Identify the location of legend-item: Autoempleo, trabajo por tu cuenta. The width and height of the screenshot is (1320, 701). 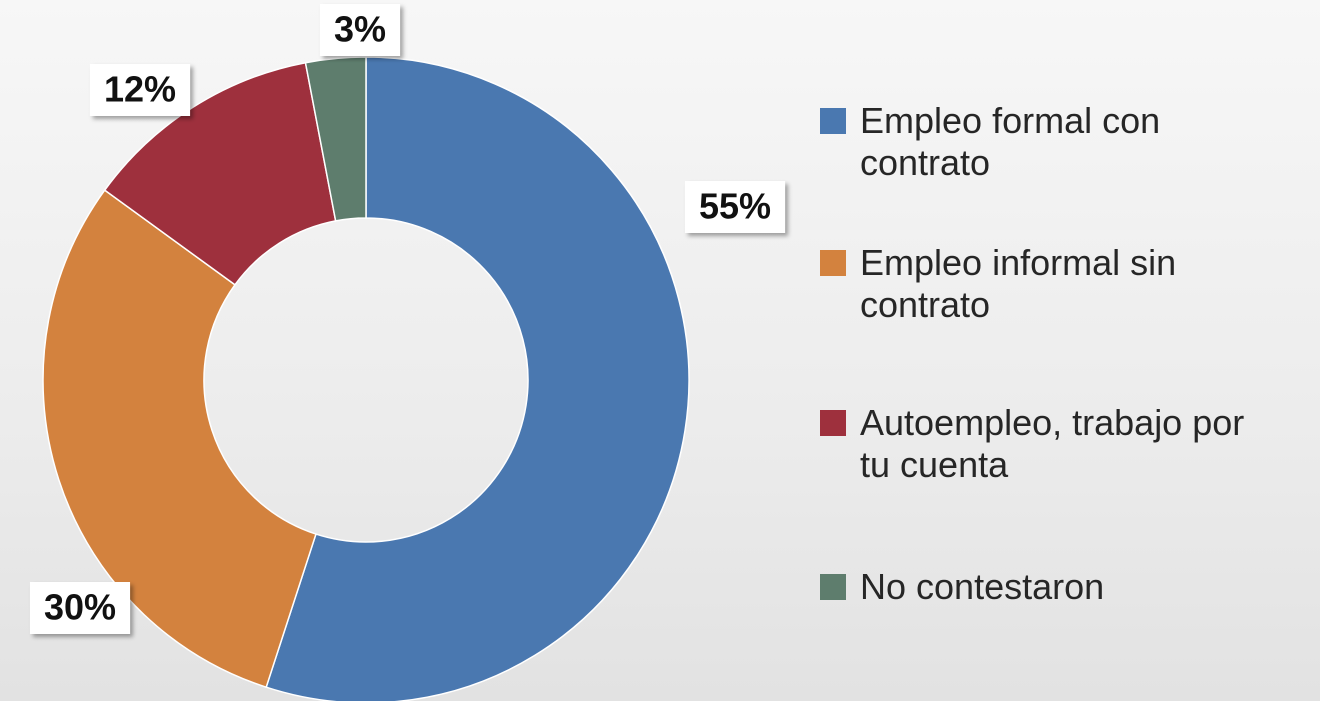
(1040, 444).